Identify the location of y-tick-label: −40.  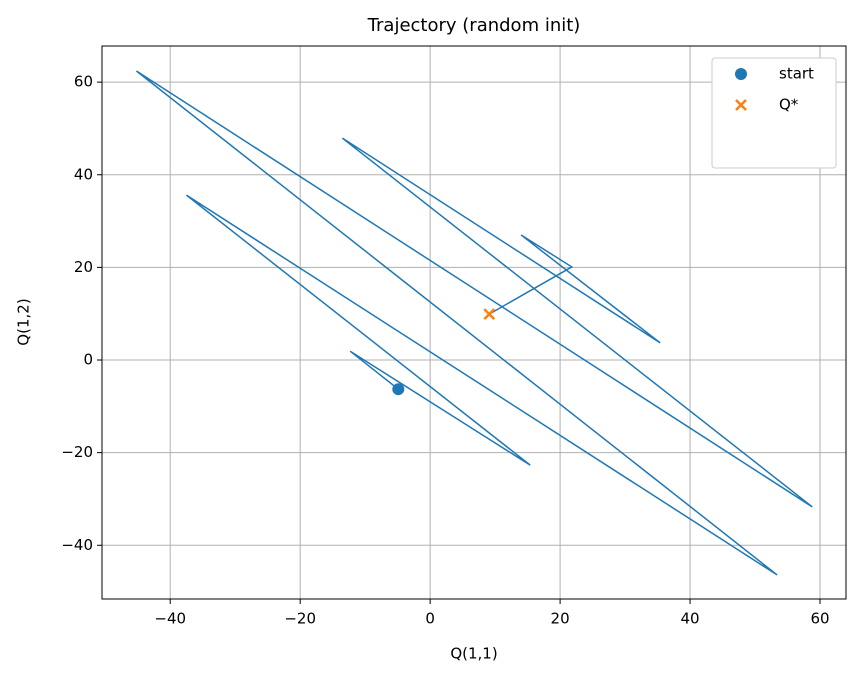
(77, 545).